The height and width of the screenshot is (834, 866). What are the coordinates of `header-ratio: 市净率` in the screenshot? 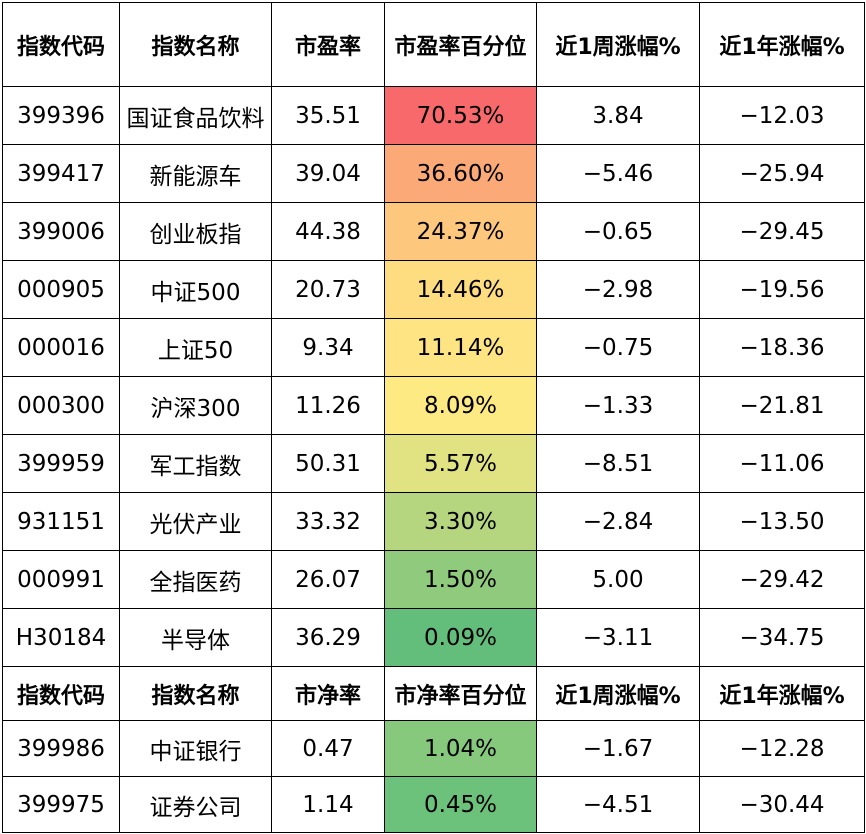 It's located at (328, 693).